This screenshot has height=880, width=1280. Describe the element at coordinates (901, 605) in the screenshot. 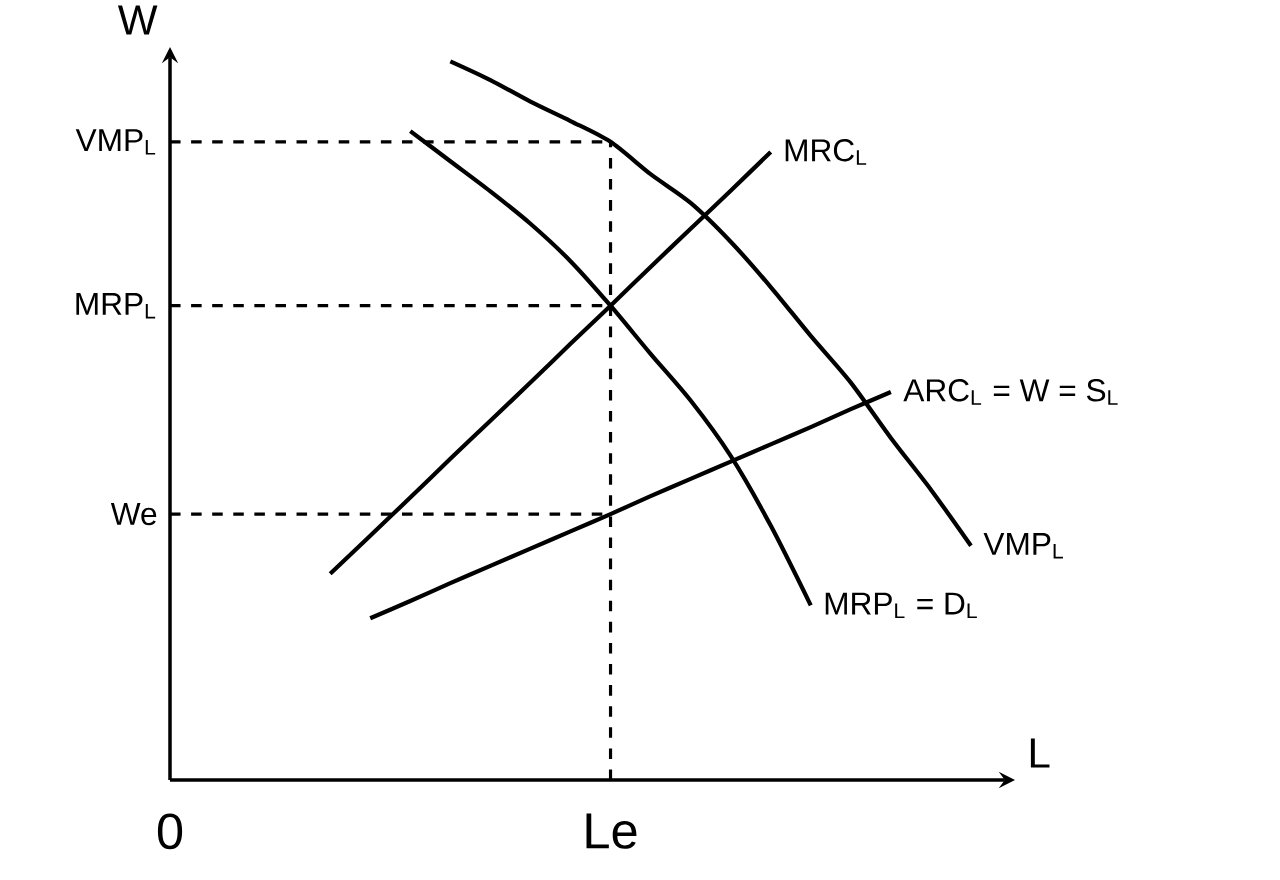

I see `series-label: MRP$_{L}$ = D$_{L}$` at that location.